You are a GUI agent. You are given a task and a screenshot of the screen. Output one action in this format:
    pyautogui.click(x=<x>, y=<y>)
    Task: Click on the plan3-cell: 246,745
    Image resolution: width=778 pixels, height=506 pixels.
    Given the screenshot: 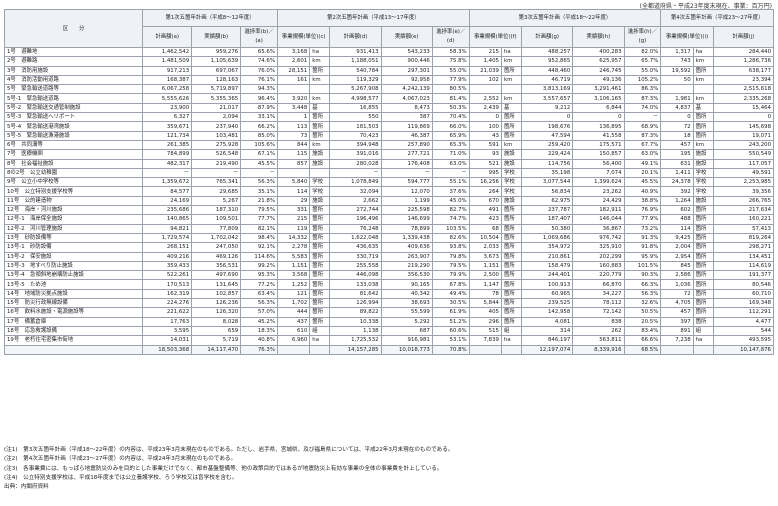 What is the action you would take?
    pyautogui.click(x=598, y=70)
    